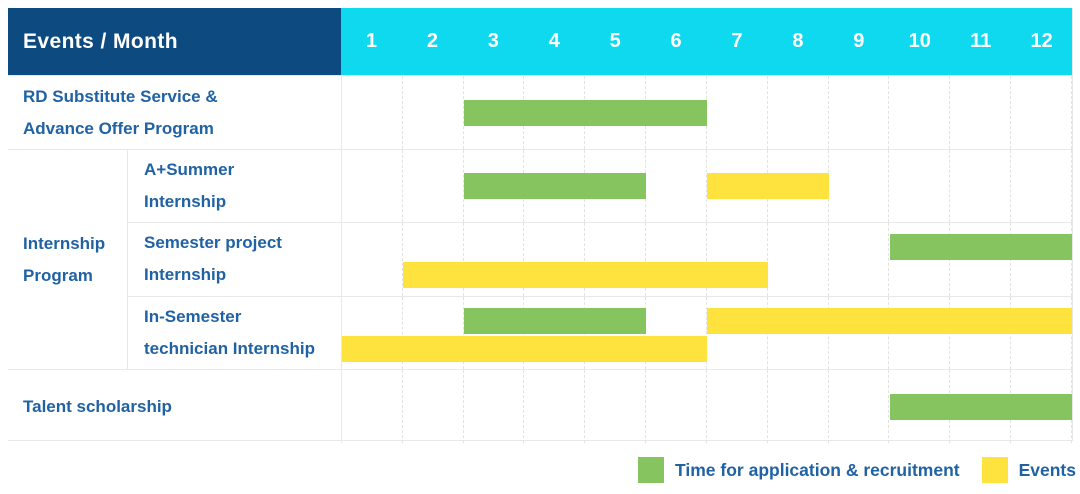  I want to click on row-label: Semester project Internship, so click(234, 259).